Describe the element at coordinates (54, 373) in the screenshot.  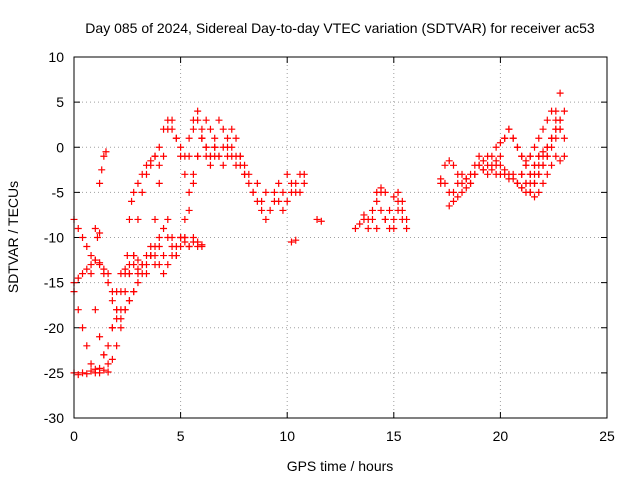
I see `y-tick-label: -25` at that location.